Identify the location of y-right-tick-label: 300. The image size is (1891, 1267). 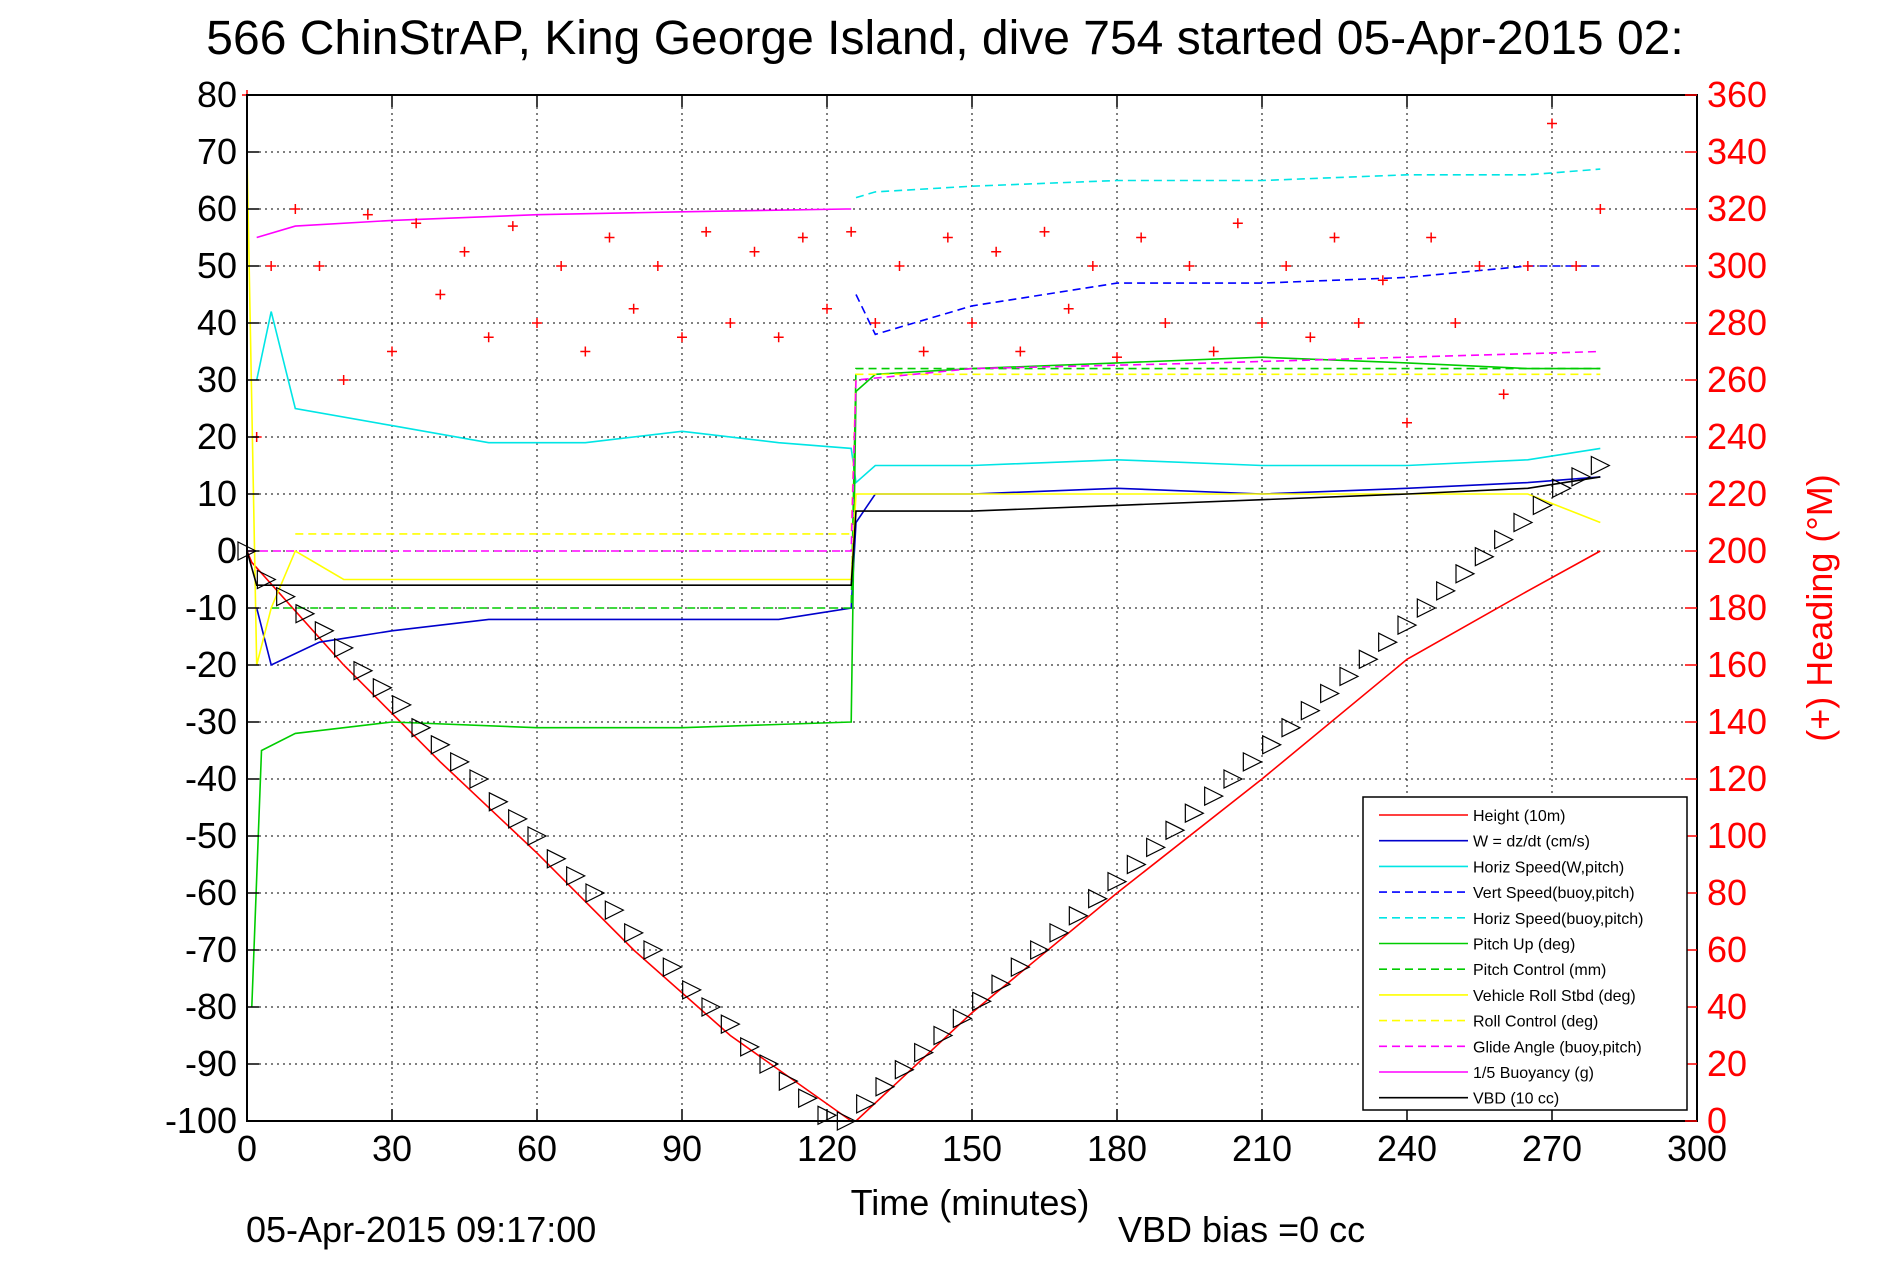
(1737, 265).